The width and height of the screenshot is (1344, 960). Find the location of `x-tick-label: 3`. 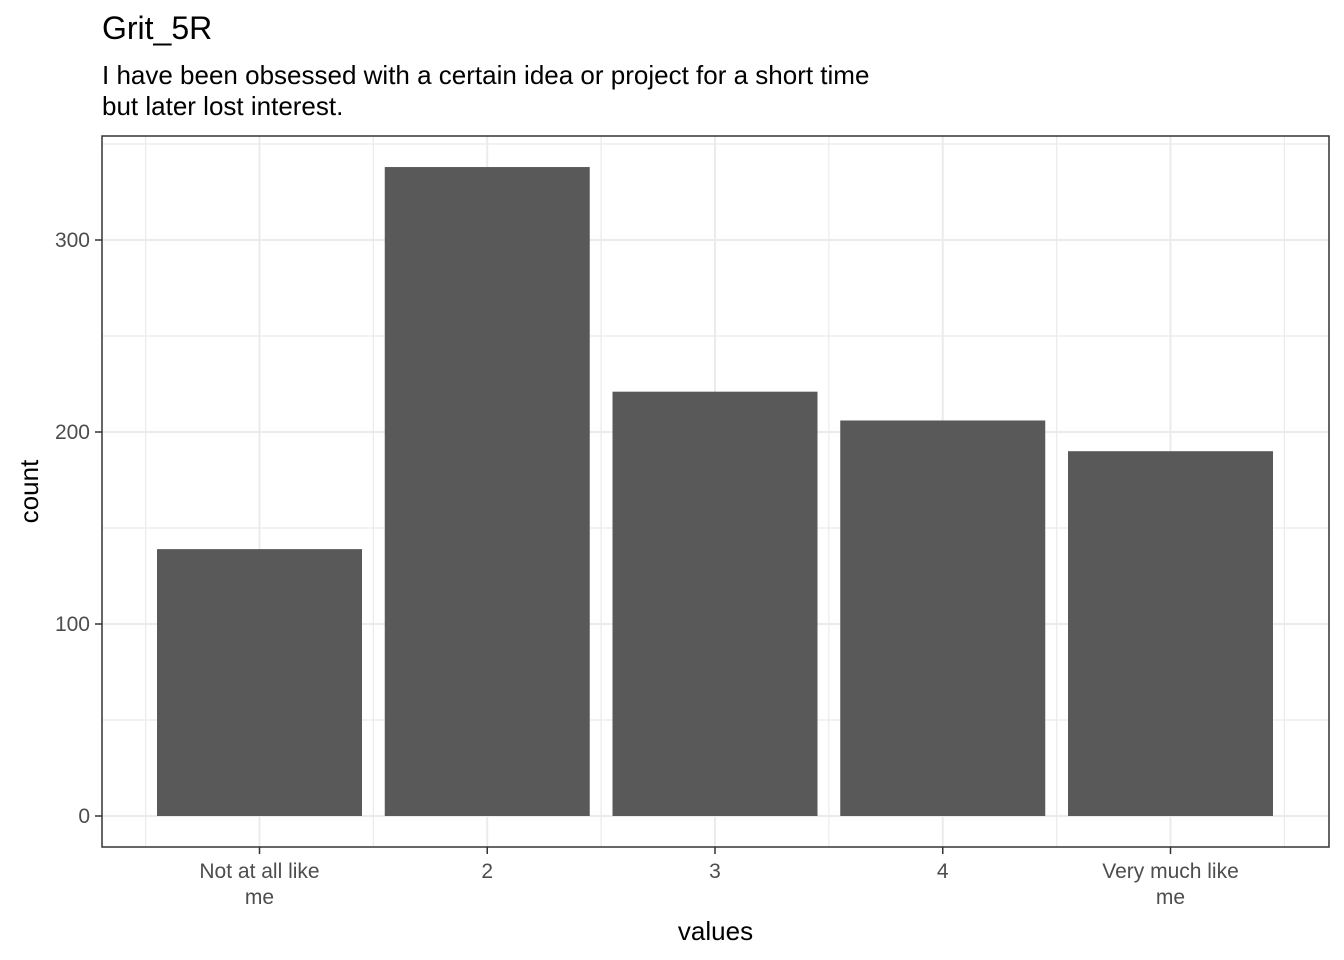

x-tick-label: 3 is located at coordinates (715, 871).